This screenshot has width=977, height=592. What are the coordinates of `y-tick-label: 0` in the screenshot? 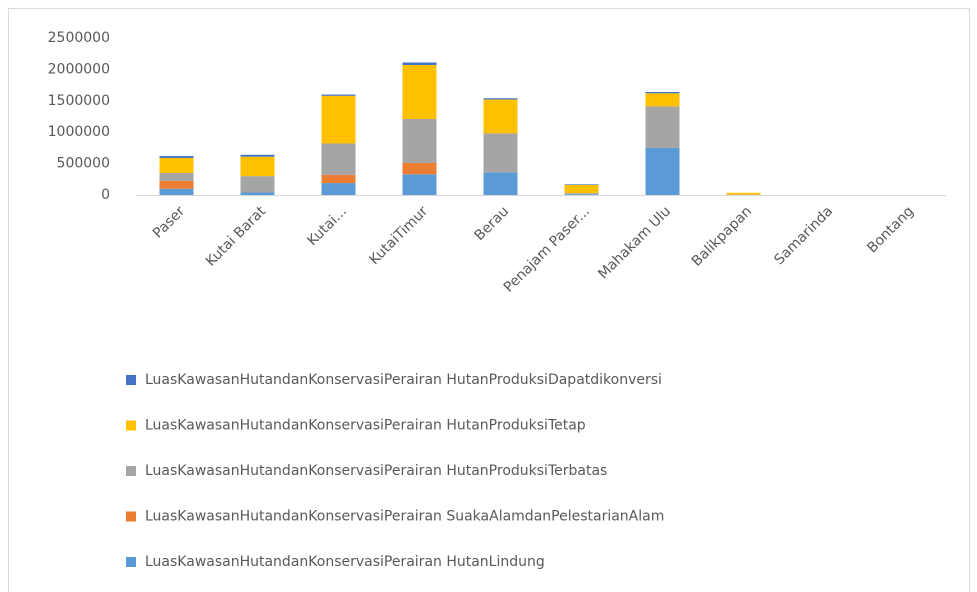 It's located at (105, 195).